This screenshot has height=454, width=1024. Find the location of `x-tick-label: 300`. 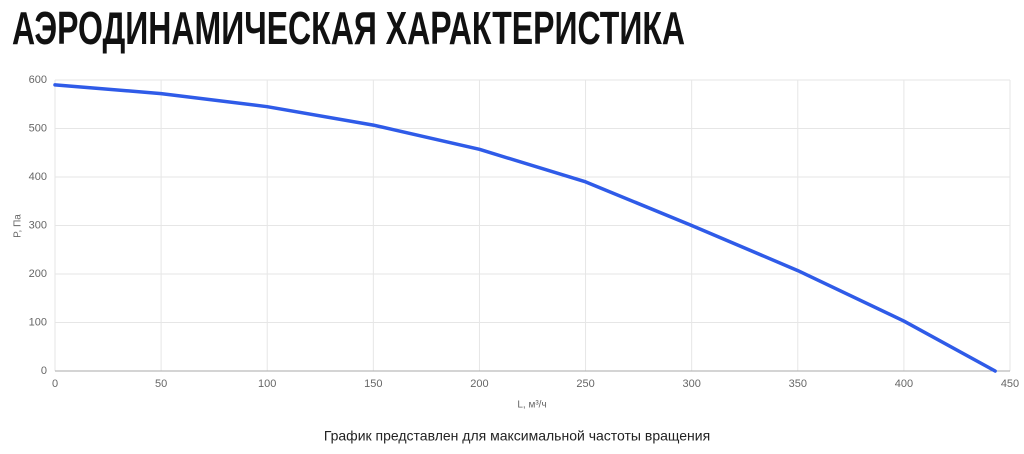

x-tick-label: 300 is located at coordinates (691, 384).